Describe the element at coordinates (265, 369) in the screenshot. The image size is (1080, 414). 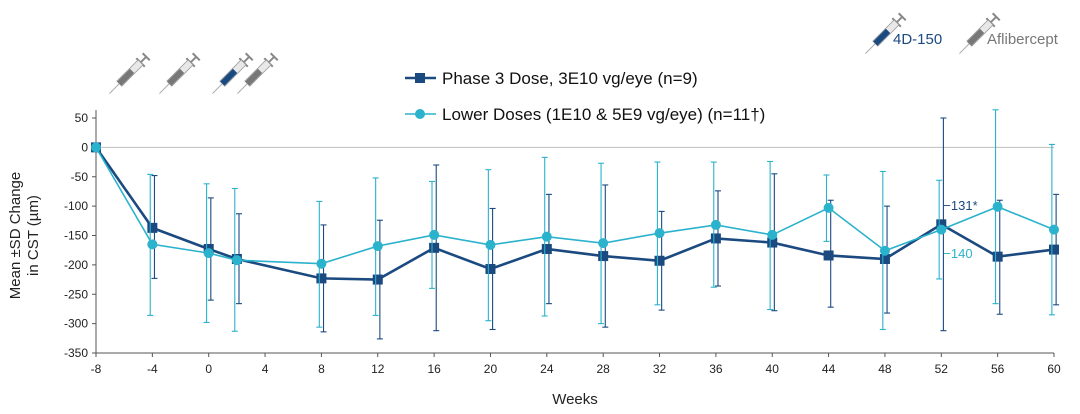
I see `x-tick-label: 4` at that location.